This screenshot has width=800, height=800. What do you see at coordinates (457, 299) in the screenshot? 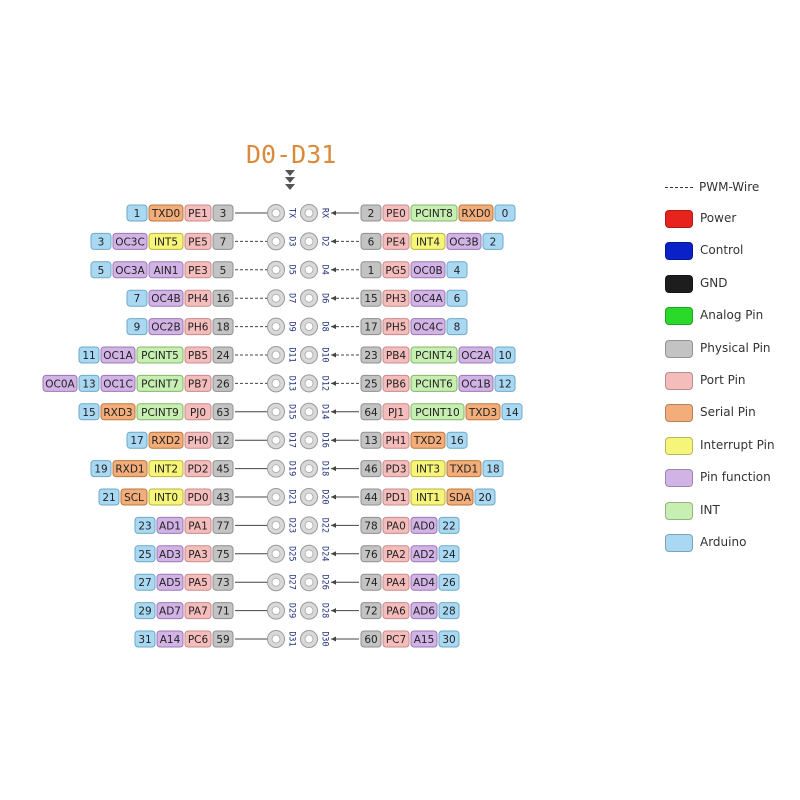
I see `pin-box-label: 6` at bounding box center [457, 299].